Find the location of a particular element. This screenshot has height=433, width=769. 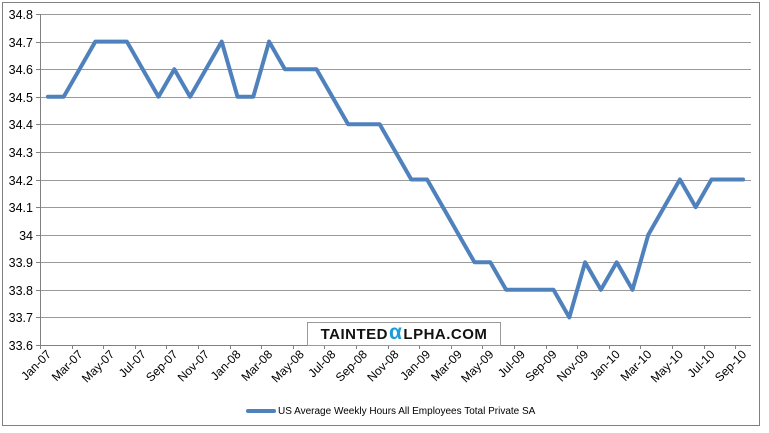

x-axis-label: Nov-08 is located at coordinates (382, 365).